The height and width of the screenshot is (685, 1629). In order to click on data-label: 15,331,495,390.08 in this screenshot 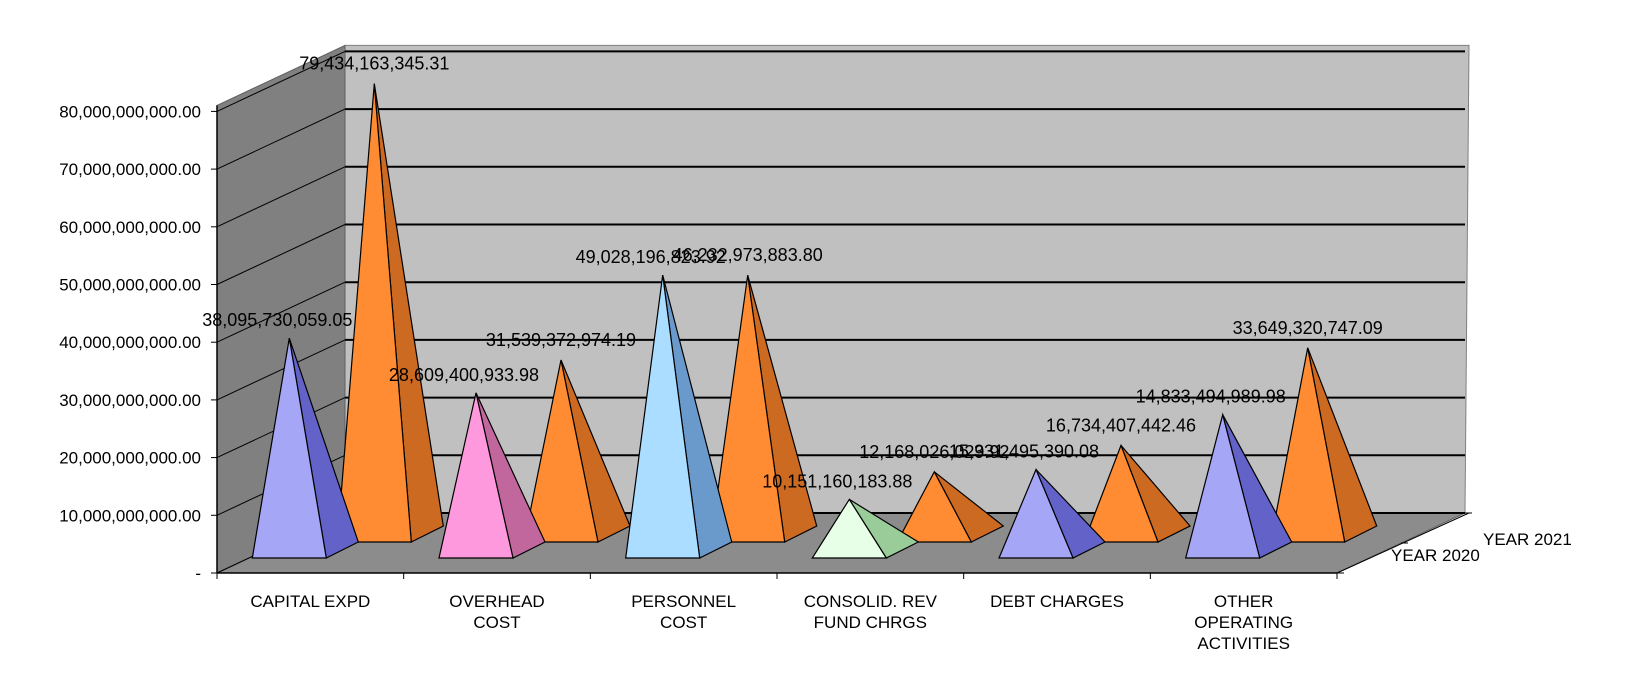, I will do `click(1024, 452)`.